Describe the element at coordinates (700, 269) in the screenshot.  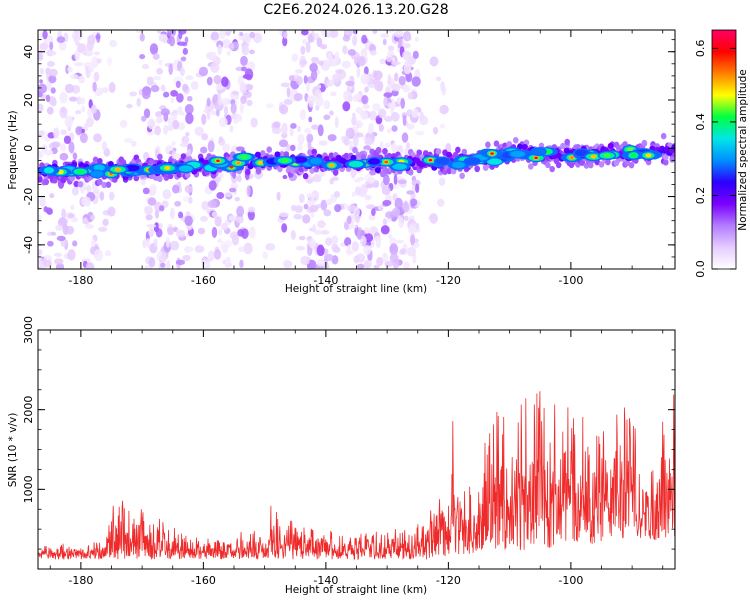
I see `colorbar-tick-label: 0.0` at that location.